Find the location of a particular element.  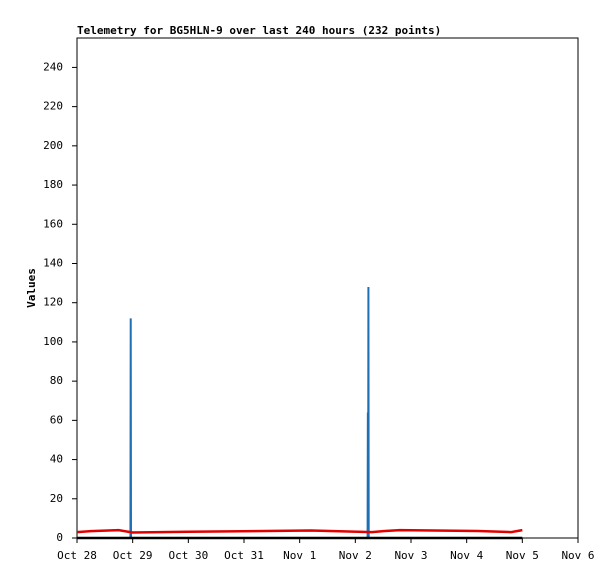

y-tick-label: 120 is located at coordinates (53, 302).